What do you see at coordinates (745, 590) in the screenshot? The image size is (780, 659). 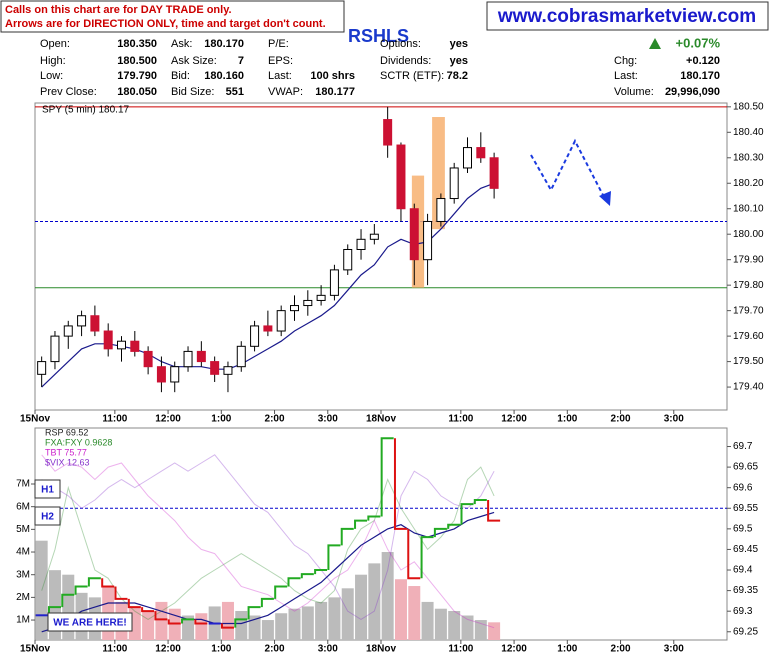 I see `y-tick-label: 69.35` at bounding box center [745, 590].